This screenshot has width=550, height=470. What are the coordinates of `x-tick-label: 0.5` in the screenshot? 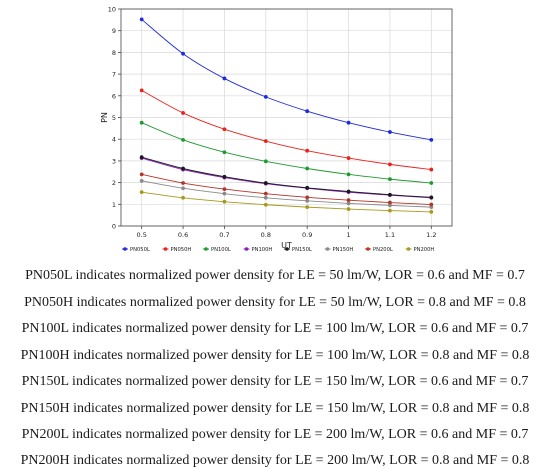 It's located at (142, 235).